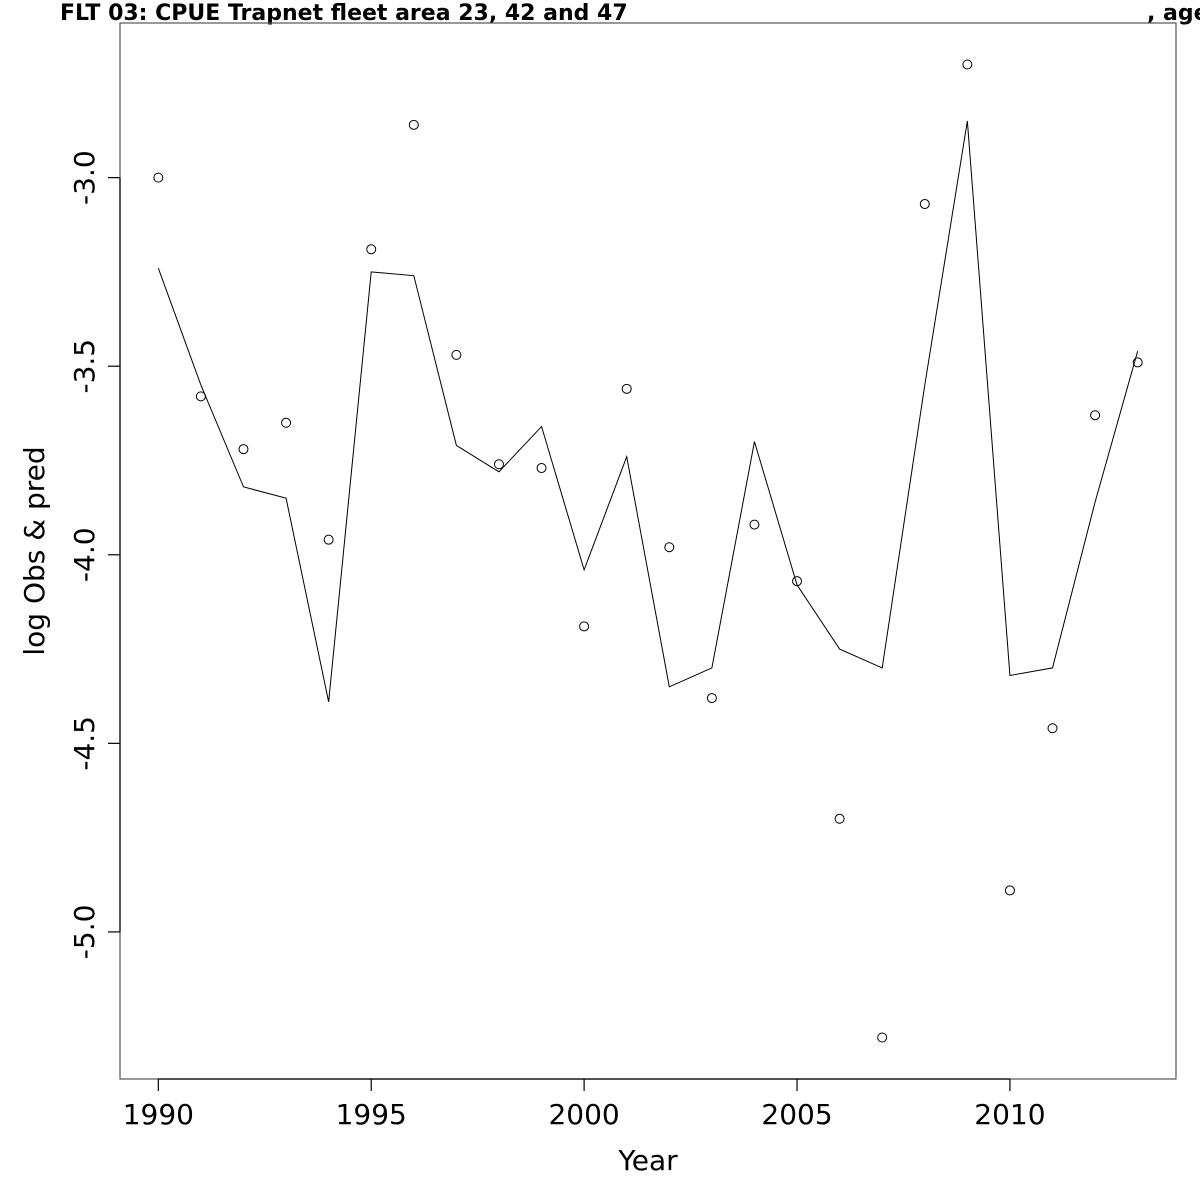 This screenshot has width=1200, height=1200. I want to click on x-tick-label: 1990, so click(158, 1114).